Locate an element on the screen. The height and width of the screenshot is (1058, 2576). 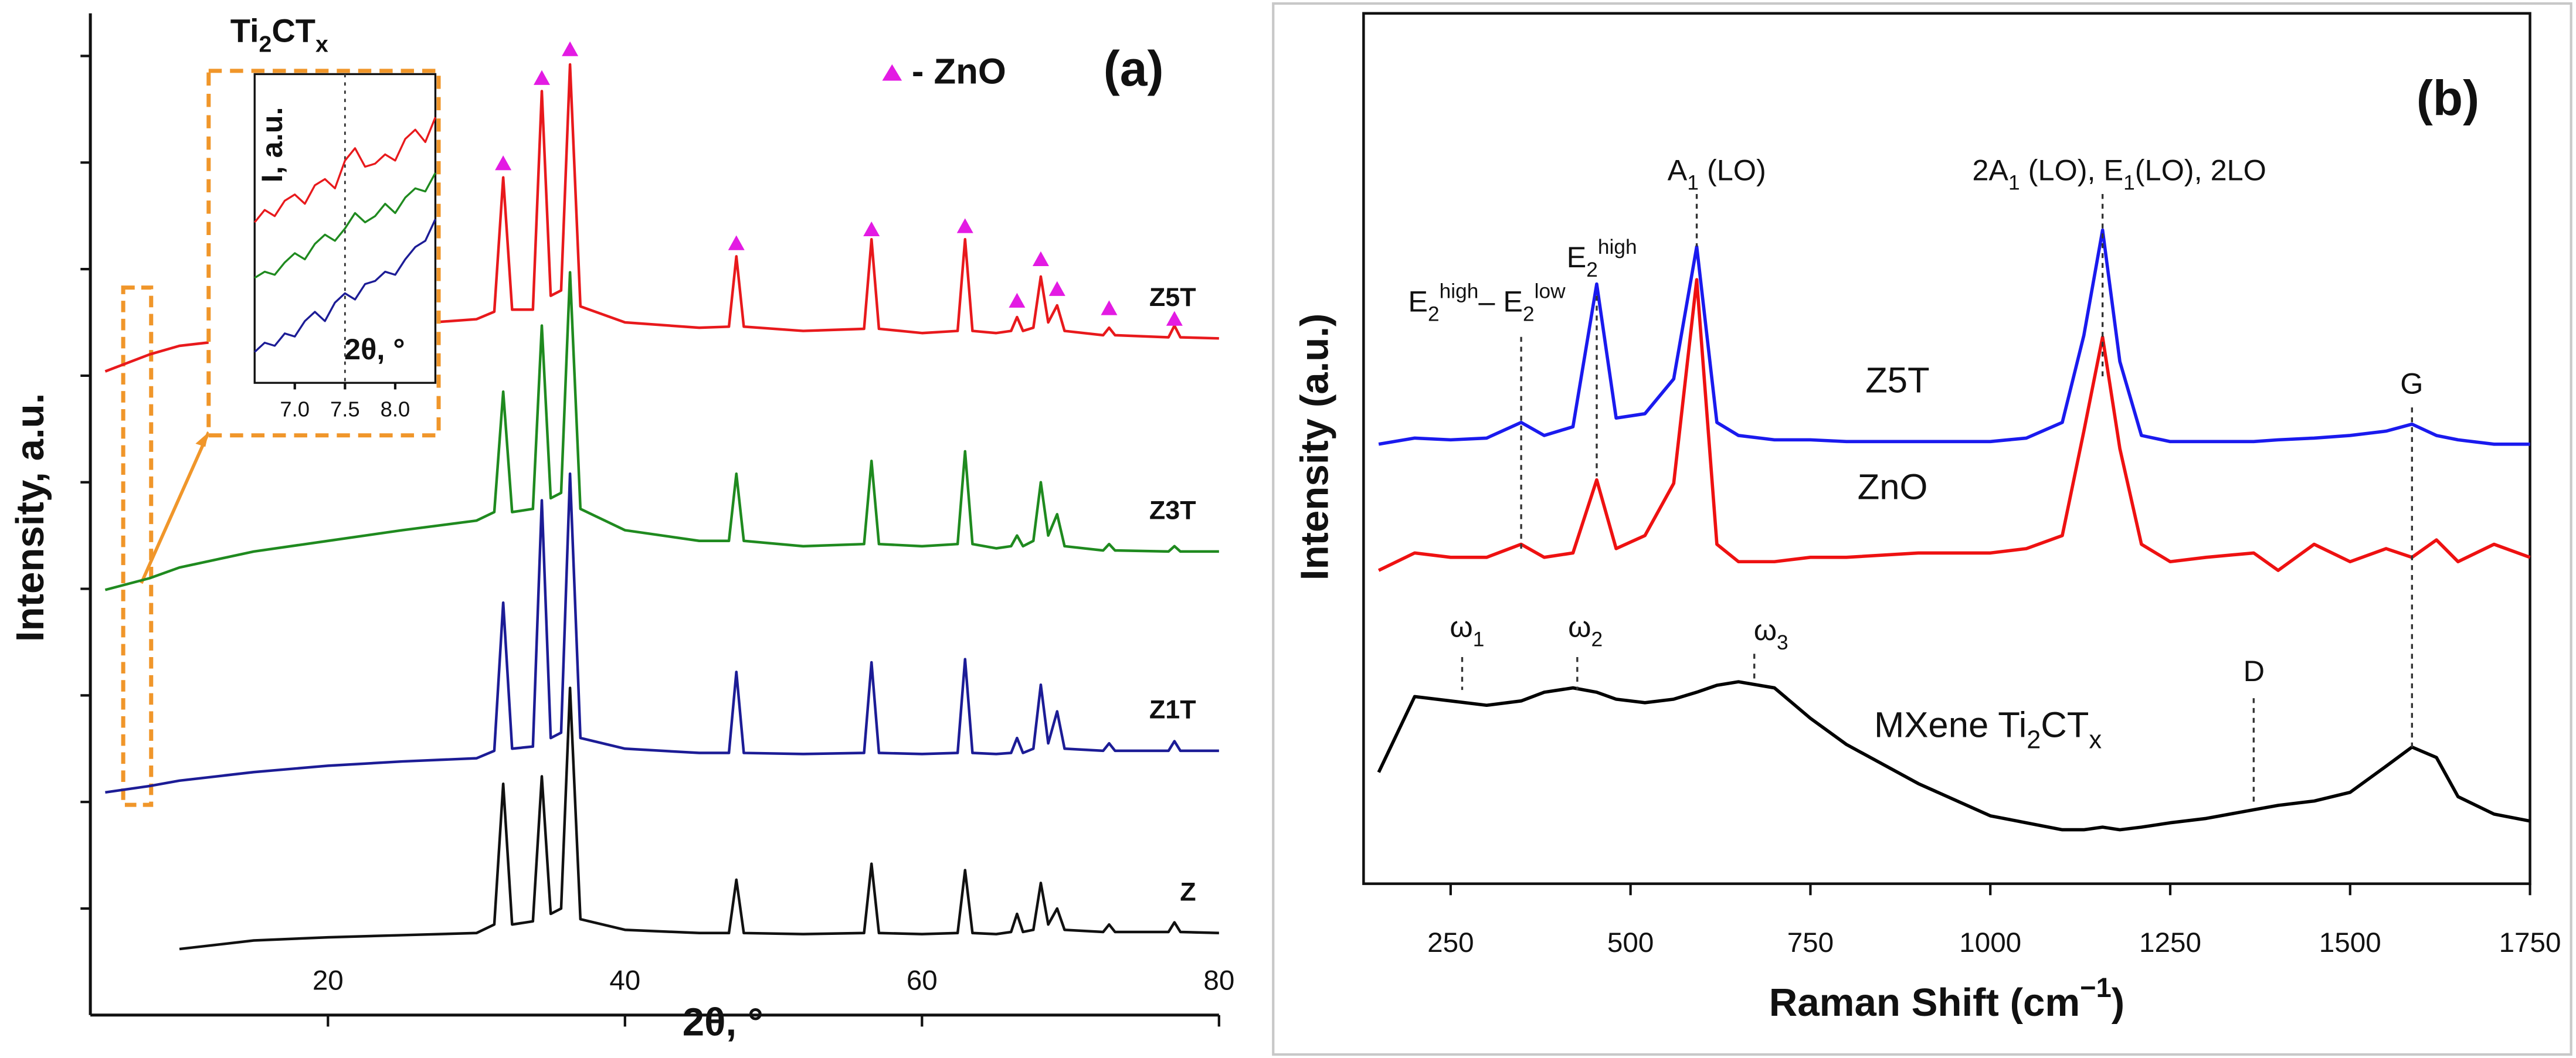
x-tick-label: 20 is located at coordinates (328, 980).